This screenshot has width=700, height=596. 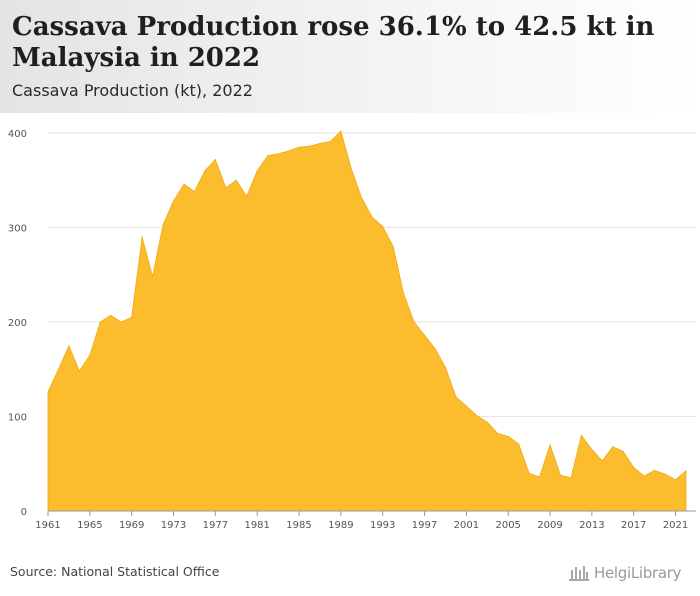 I want to click on data-point-2013, so click(x=592, y=449).